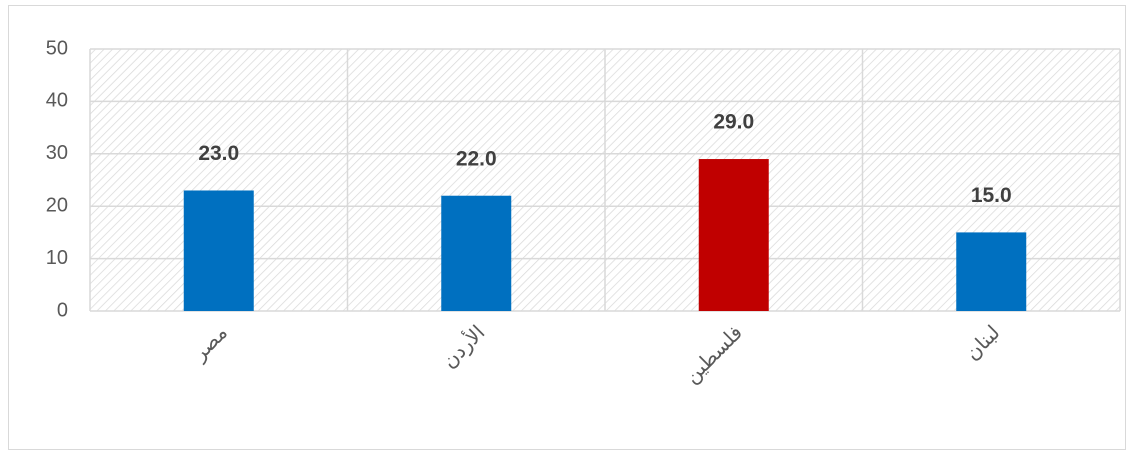 The image size is (1134, 457). Describe the element at coordinates (57, 205) in the screenshot. I see `y-tick-label: 20` at that location.